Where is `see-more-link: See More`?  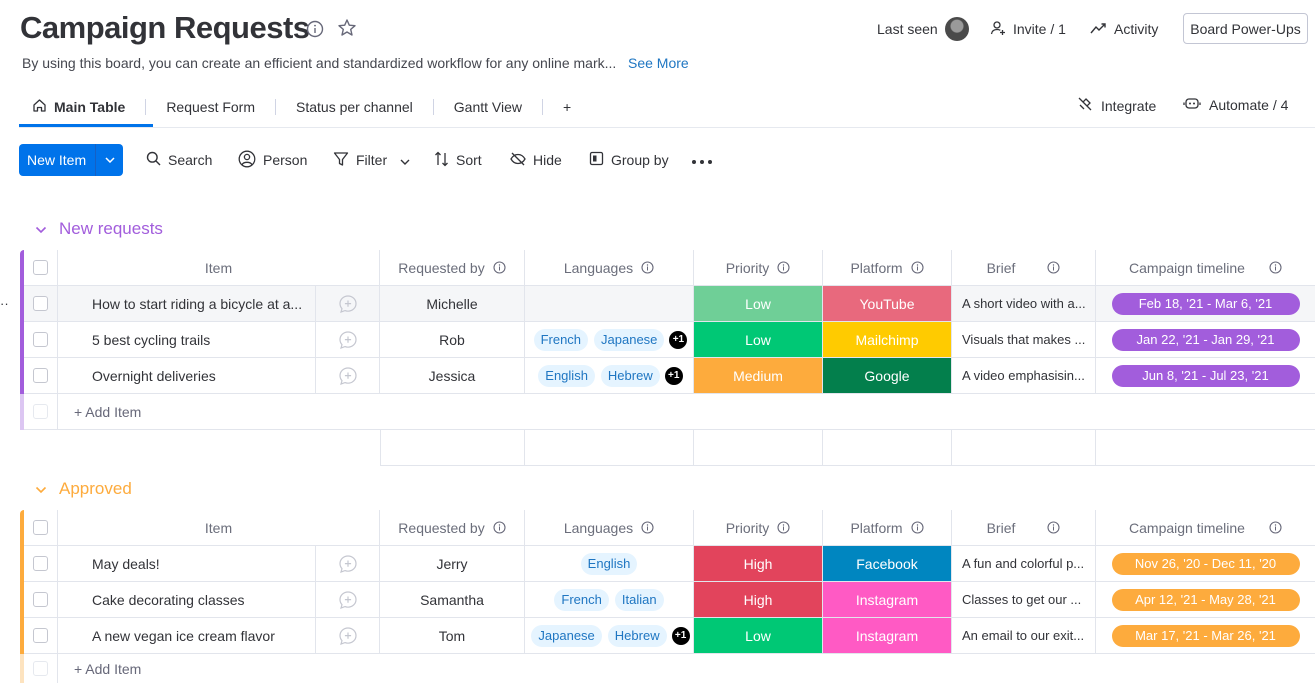 see-more-link: See More is located at coordinates (658, 63).